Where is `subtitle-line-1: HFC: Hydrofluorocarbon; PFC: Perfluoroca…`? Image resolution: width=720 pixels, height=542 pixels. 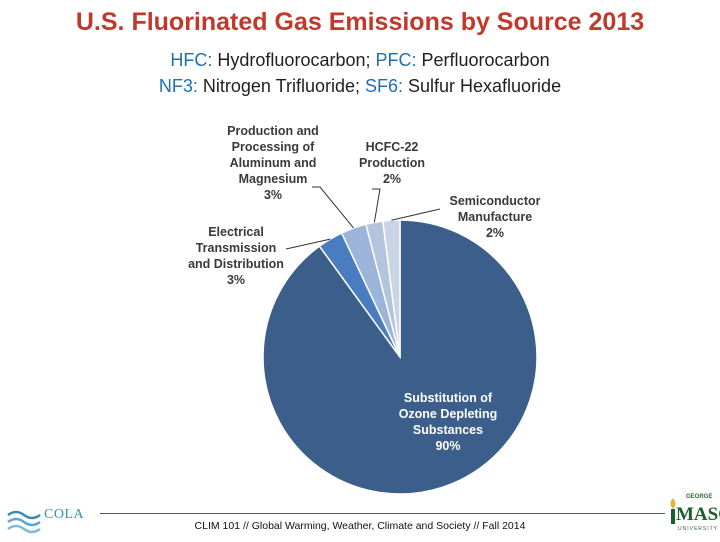
subtitle-line-1: HFC: Hydrofluorocarbon; PFC: Perfluoroca… is located at coordinates (360, 60).